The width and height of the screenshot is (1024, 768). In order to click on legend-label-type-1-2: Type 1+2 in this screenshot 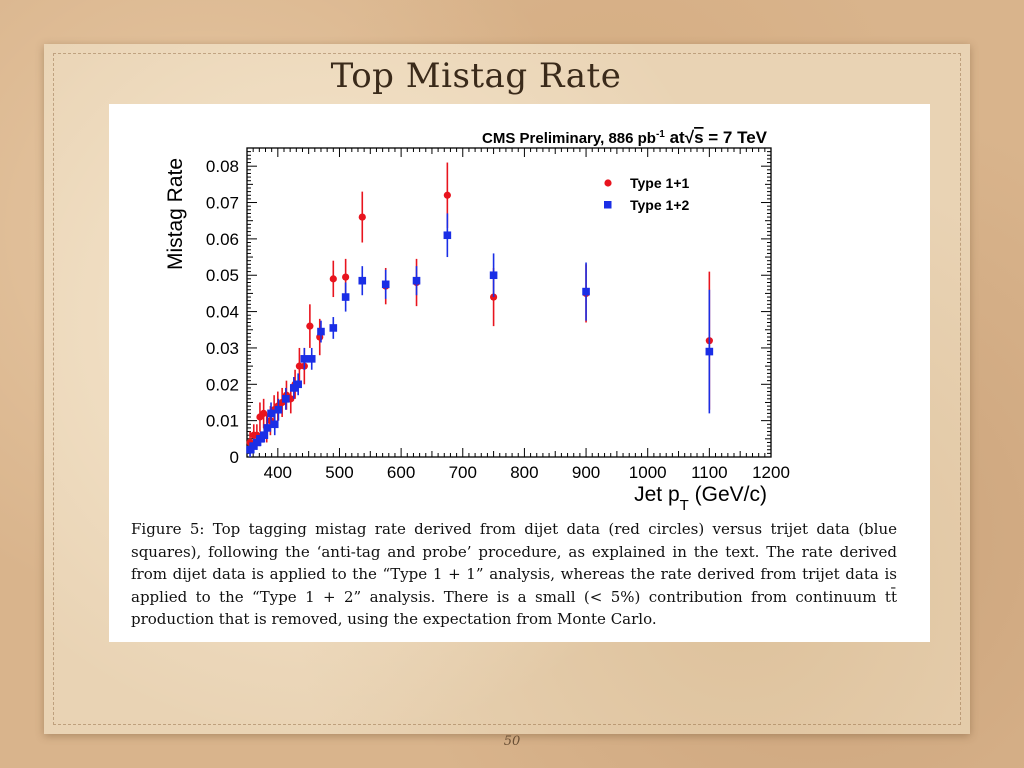, I will do `click(659, 205)`.